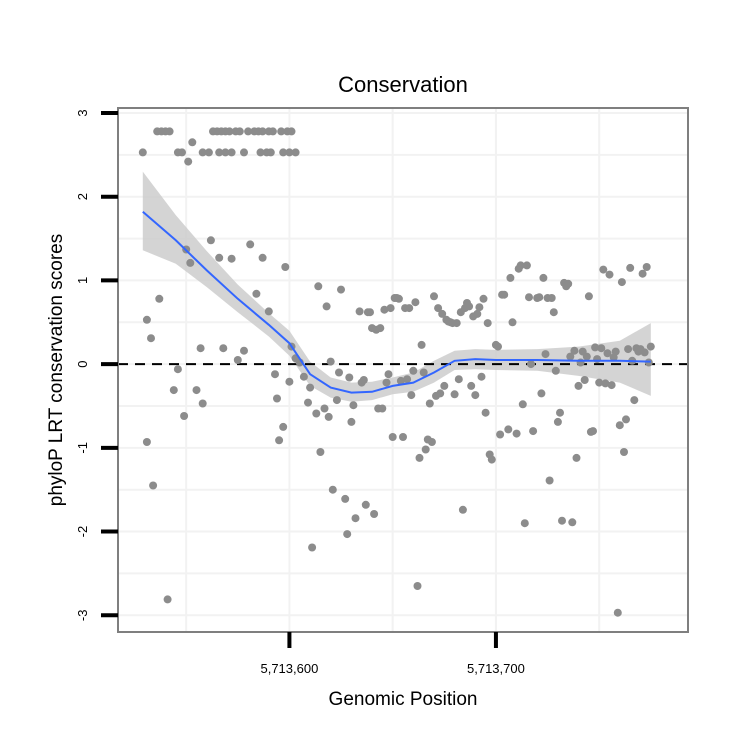 This screenshot has width=750, height=750. What do you see at coordinates (82, 363) in the screenshot?
I see `y-tick-label: 0` at bounding box center [82, 363].